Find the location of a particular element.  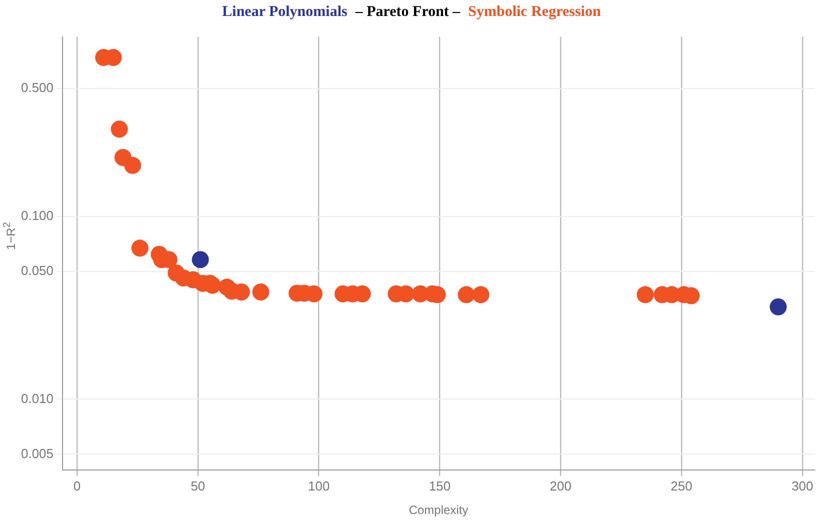

x-tick-label: 150 is located at coordinates (439, 486).